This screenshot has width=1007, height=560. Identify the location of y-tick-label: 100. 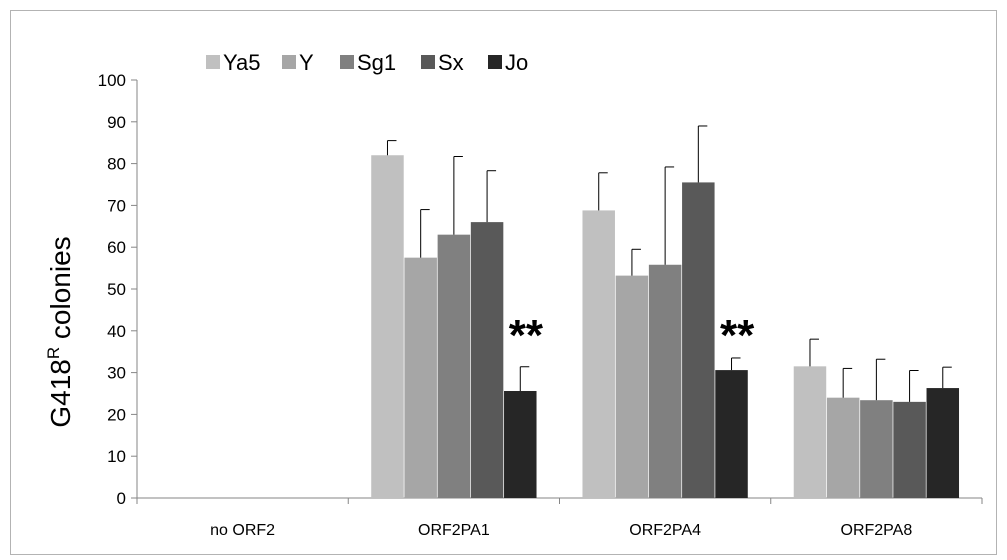
(112, 80).